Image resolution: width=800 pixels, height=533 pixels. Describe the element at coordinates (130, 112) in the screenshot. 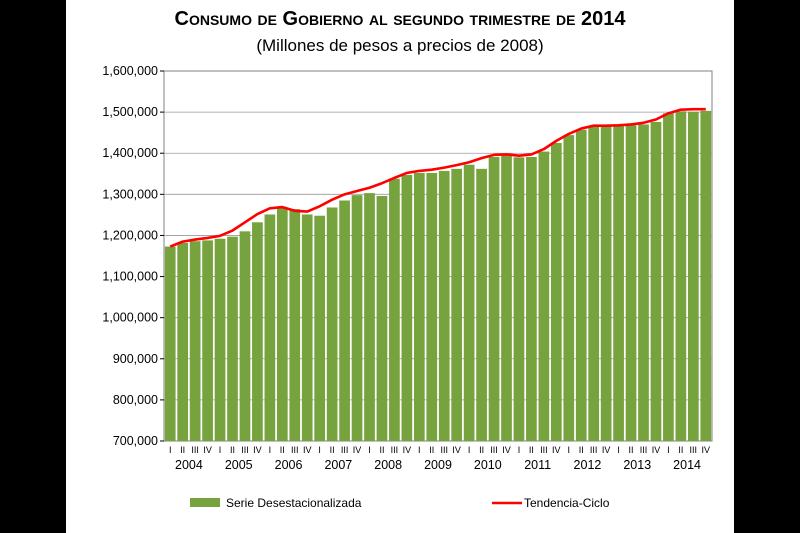

I see `y-tick-label: 1,500,000` at that location.